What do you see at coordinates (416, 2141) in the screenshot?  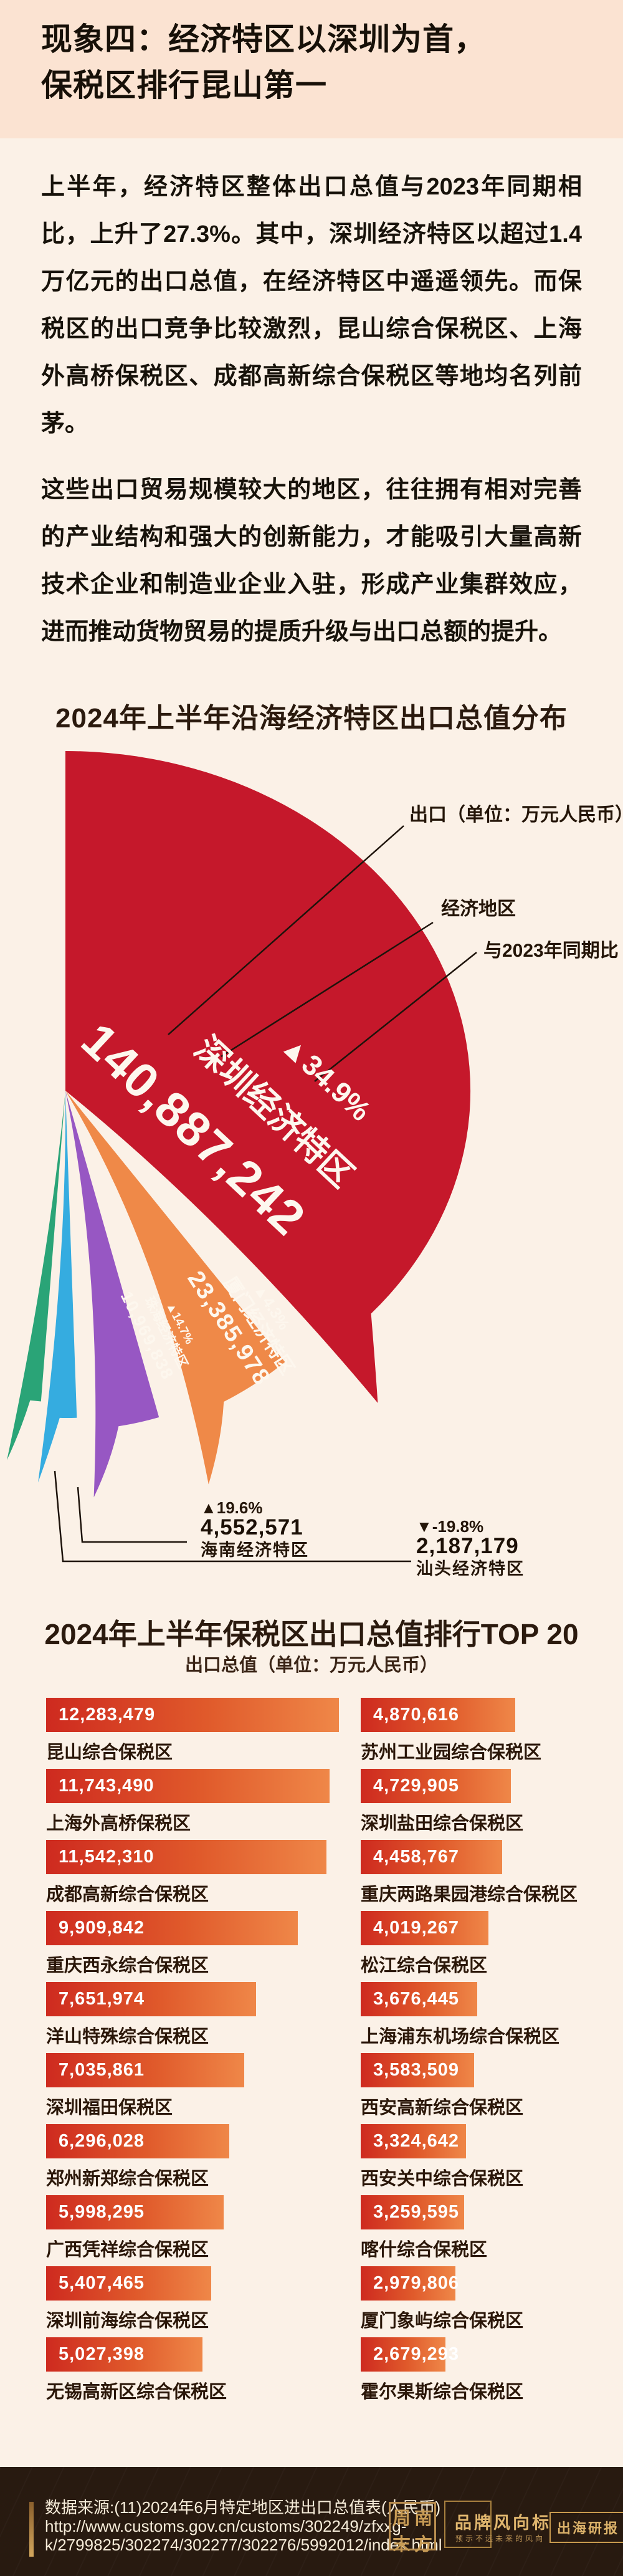 I see `bar-value: 3,324,642` at bounding box center [416, 2141].